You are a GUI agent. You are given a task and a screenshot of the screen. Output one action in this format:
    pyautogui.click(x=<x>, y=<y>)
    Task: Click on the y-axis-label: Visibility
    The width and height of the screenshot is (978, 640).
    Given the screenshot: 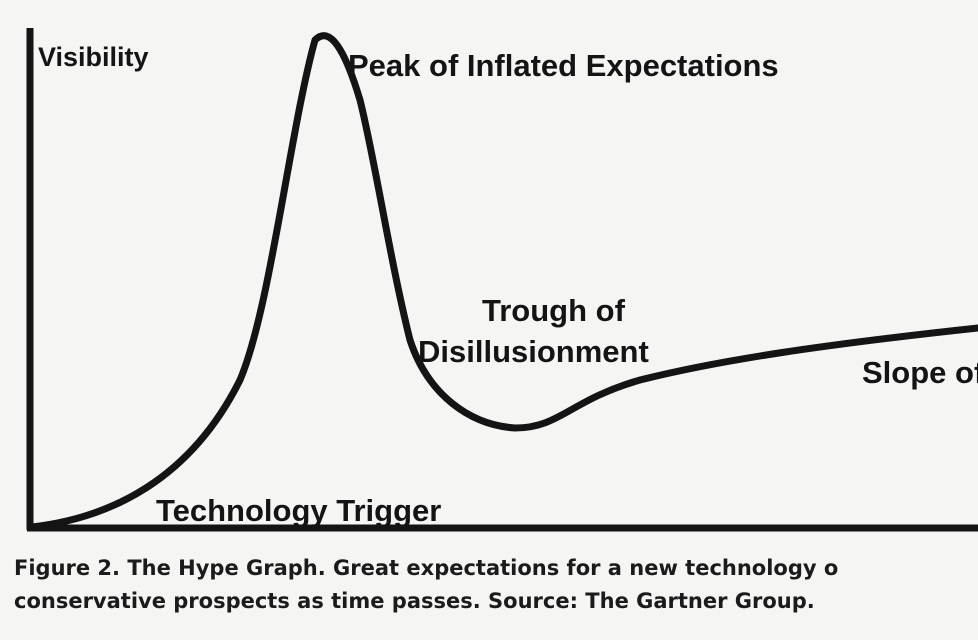 What is the action you would take?
    pyautogui.click(x=93, y=57)
    